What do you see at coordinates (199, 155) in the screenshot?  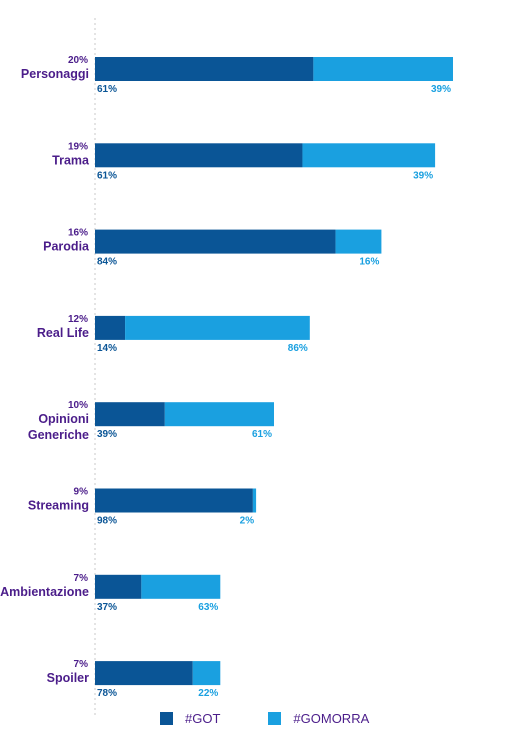 I see `bar-got-trama` at bounding box center [199, 155].